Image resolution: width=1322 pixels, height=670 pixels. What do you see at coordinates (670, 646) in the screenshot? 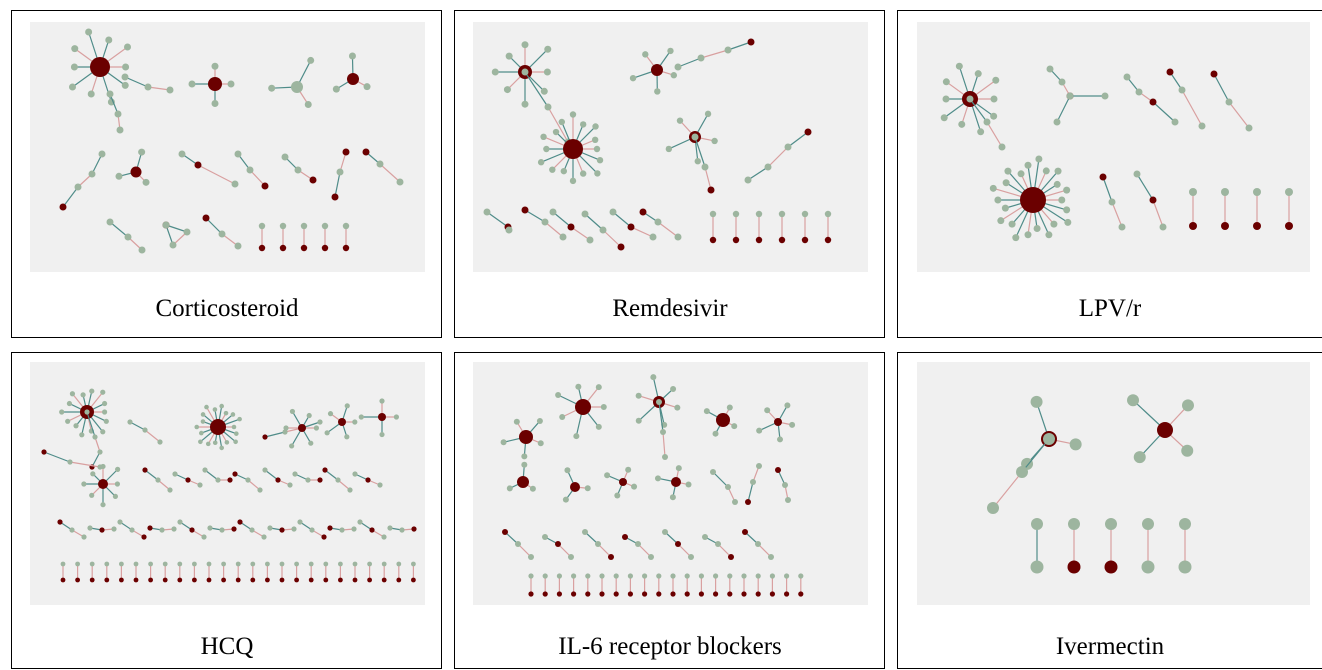
I see `caption: IL-6 receptor blockers` at bounding box center [670, 646].